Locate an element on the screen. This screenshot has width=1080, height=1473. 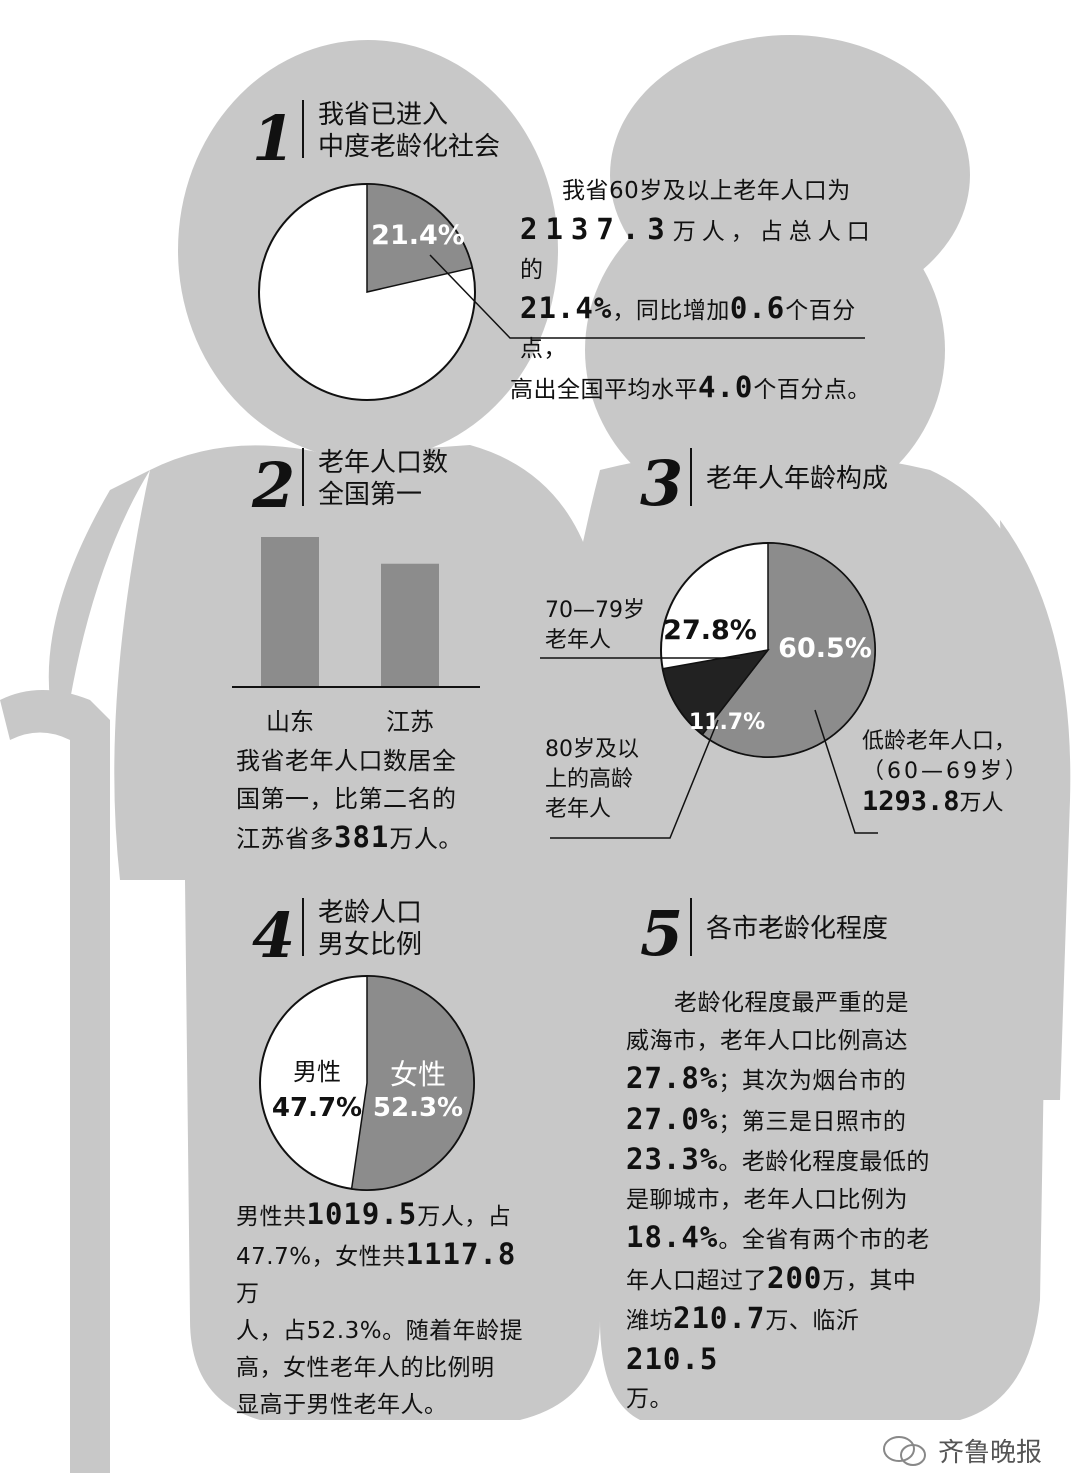
section-3-divider is located at coordinates (691, 477).